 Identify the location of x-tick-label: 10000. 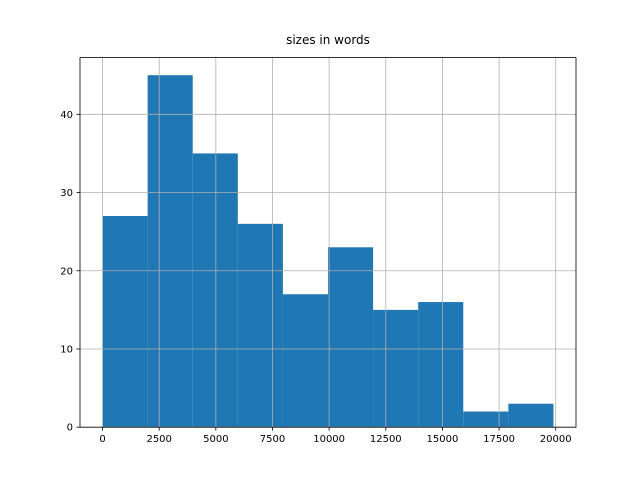
(329, 439).